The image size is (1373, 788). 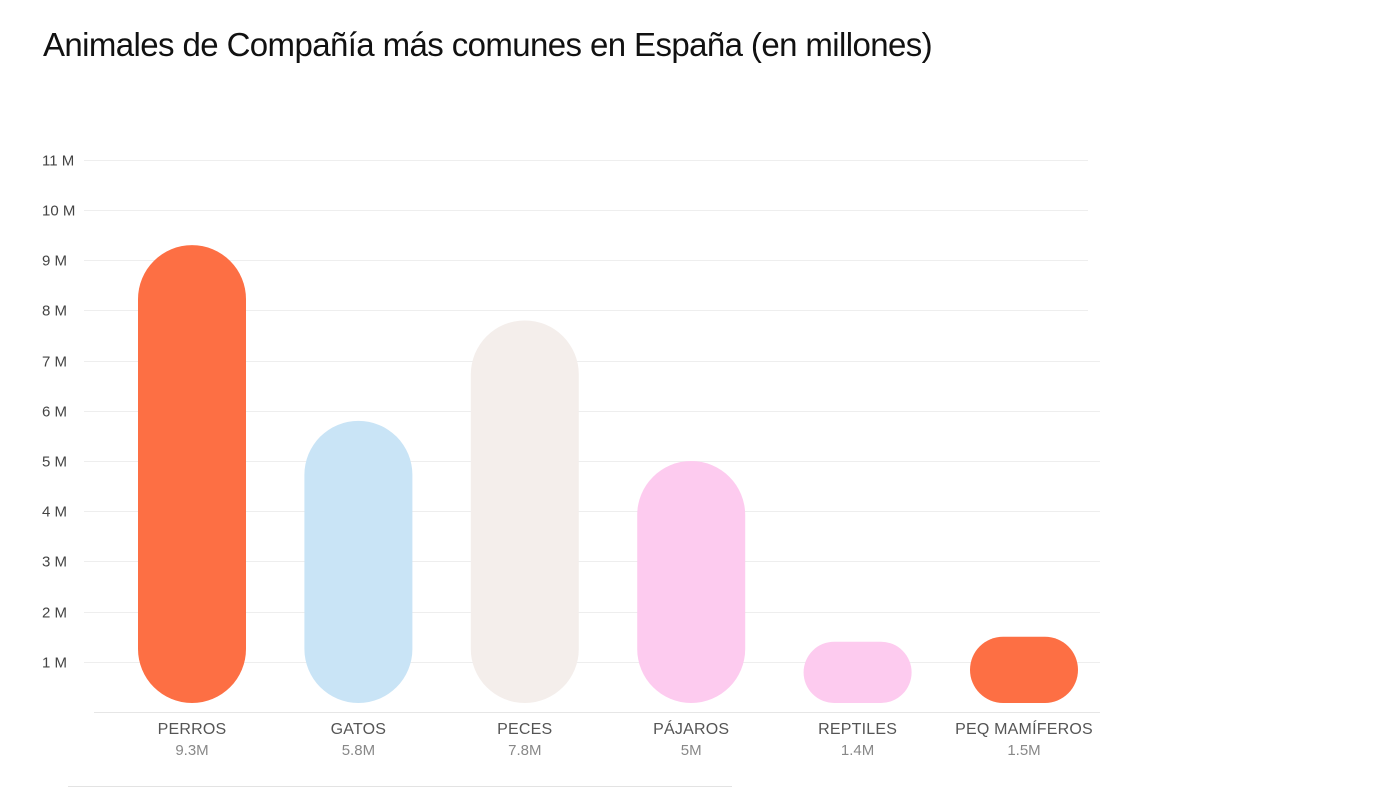 I want to click on category-label: PEQ MAMÍFEROS, so click(x=1024, y=728).